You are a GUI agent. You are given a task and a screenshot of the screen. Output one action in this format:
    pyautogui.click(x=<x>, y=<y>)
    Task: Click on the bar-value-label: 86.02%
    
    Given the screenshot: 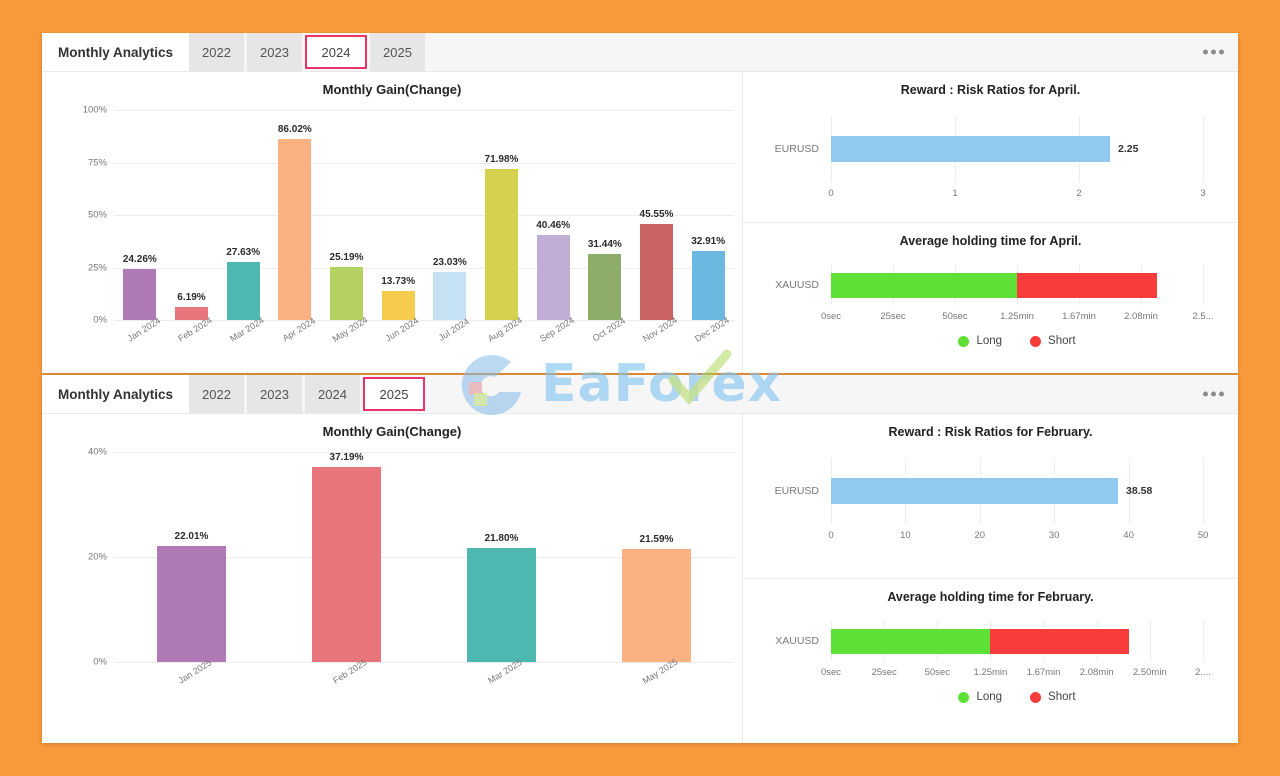 What is the action you would take?
    pyautogui.click(x=294, y=130)
    